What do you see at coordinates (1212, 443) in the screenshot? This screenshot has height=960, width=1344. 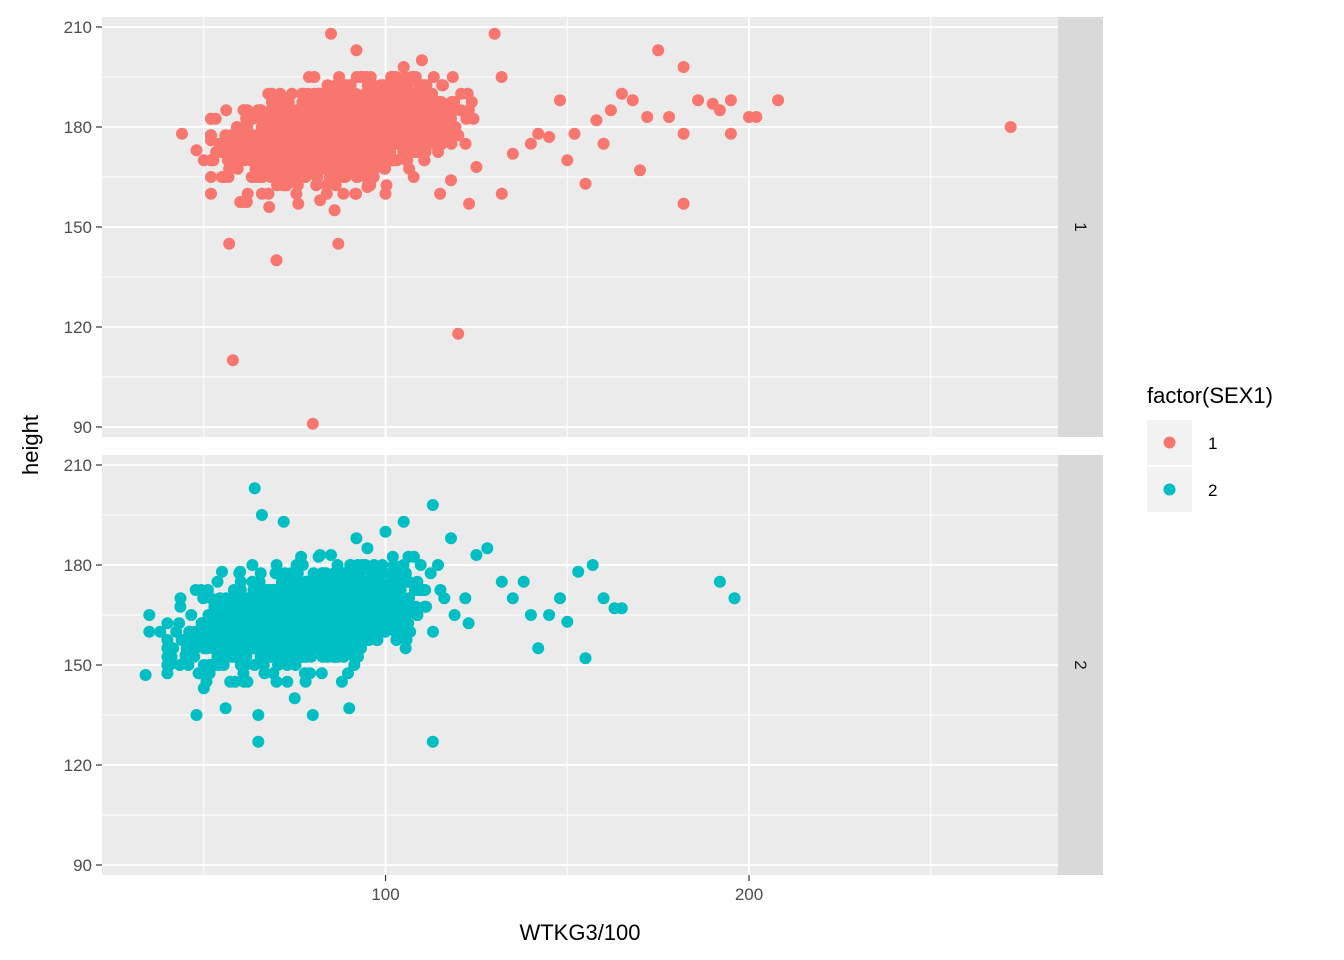 I see `legend-label: 1` at bounding box center [1212, 443].